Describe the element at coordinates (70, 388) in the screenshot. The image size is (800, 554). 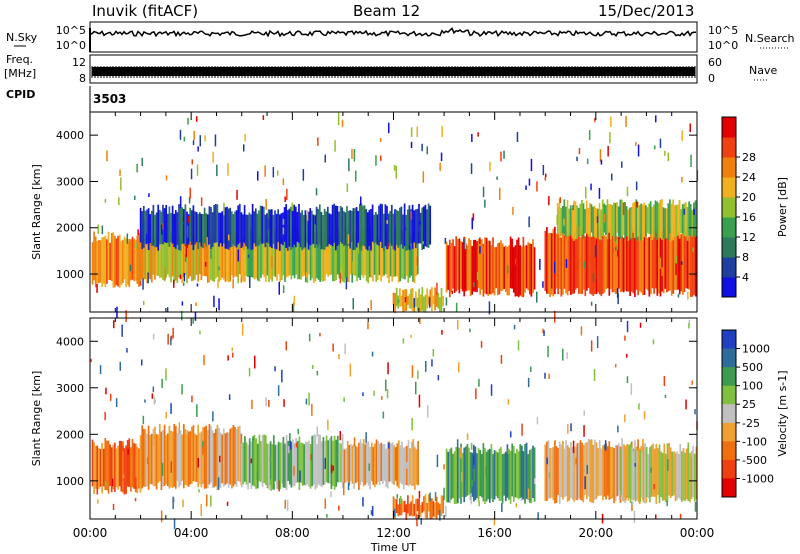
I see `y-tick-label: 3000` at that location.